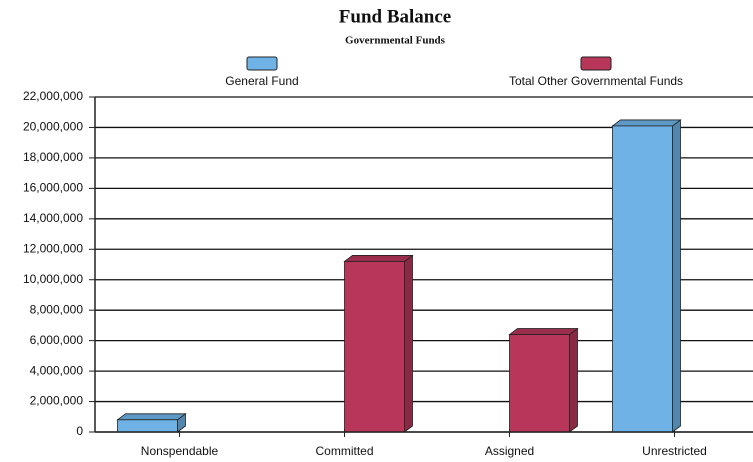  What do you see at coordinates (395, 16) in the screenshot?
I see `chart-title: Fund Balance` at bounding box center [395, 16].